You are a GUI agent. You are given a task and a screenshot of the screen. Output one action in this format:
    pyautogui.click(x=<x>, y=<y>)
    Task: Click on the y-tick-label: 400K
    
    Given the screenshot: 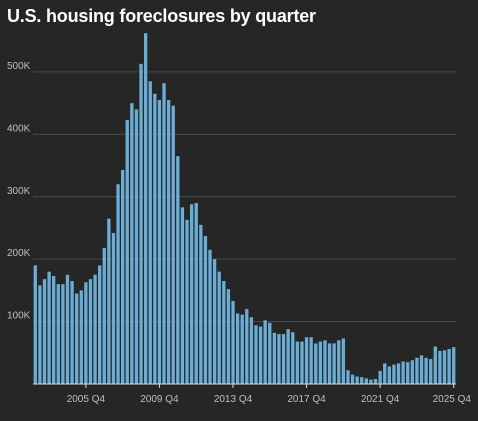 What is the action you would take?
    pyautogui.click(x=19, y=128)
    